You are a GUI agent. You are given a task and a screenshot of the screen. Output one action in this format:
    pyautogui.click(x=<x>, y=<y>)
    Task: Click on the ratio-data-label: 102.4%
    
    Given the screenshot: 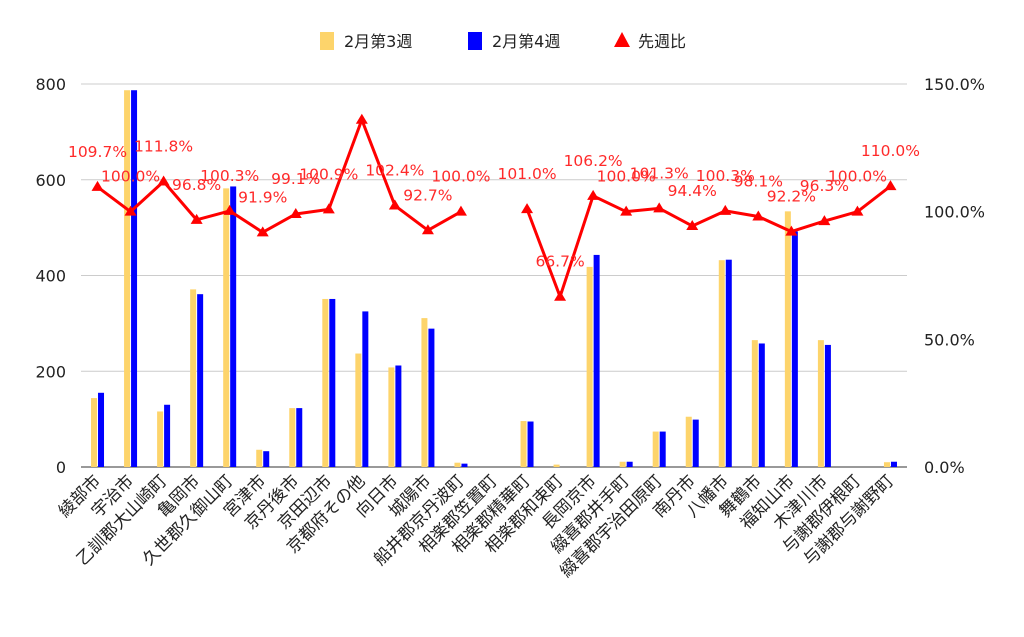 What is the action you would take?
    pyautogui.click(x=394, y=171)
    